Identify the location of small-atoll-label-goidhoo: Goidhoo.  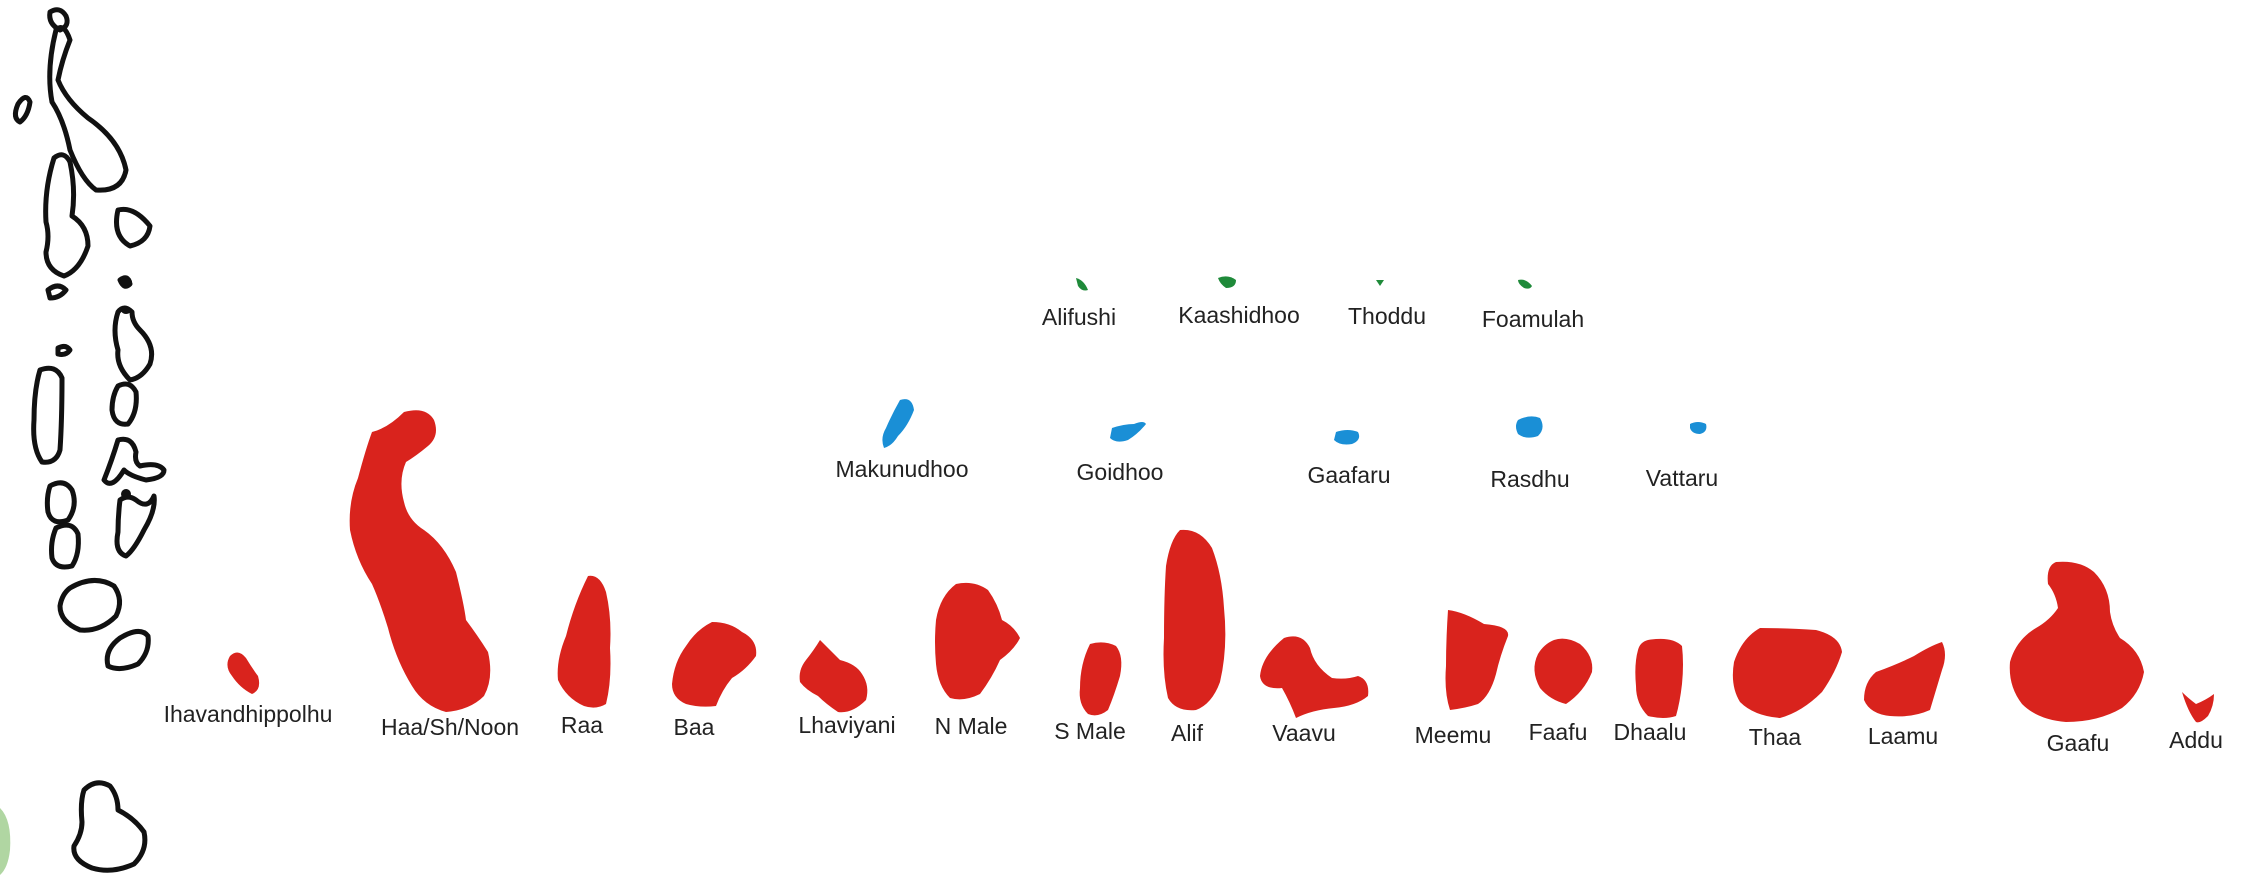
(1120, 472).